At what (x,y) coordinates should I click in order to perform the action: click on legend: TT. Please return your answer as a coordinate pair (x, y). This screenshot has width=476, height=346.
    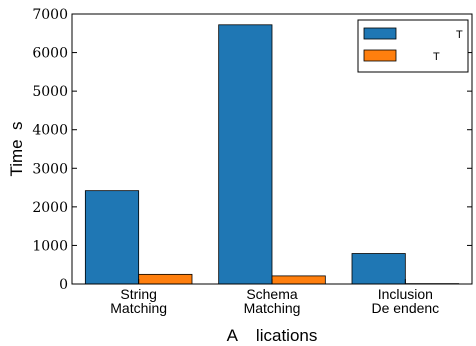
    Looking at the image, I should click on (413, 46).